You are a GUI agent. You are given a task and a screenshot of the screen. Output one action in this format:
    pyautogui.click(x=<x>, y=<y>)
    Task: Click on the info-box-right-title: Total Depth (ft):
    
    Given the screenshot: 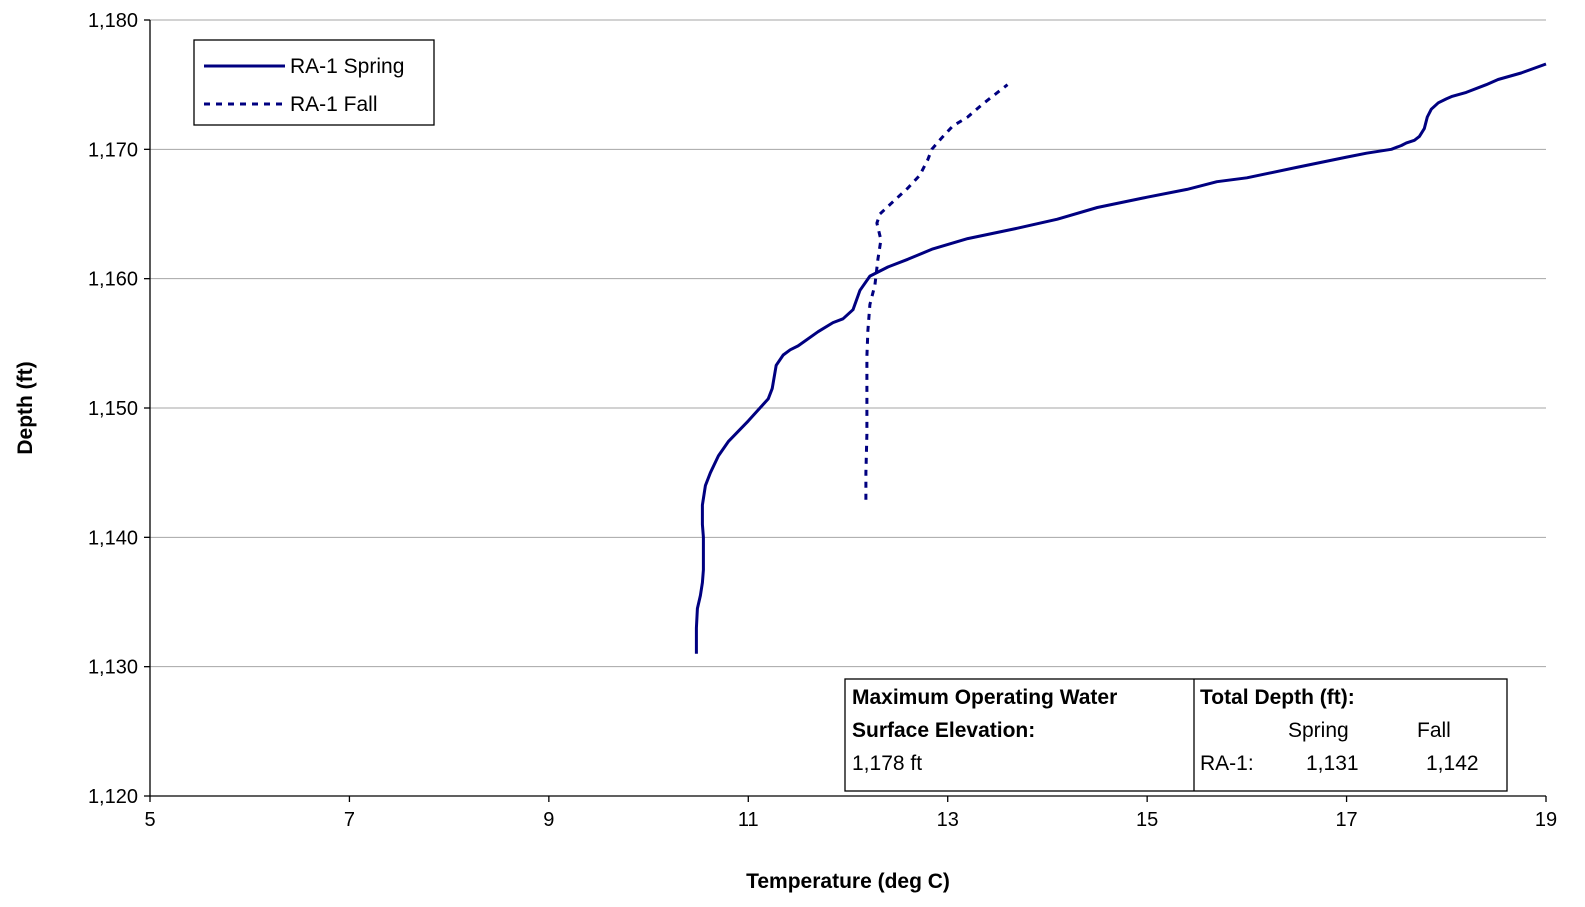 What is the action you would take?
    pyautogui.click(x=1277, y=697)
    